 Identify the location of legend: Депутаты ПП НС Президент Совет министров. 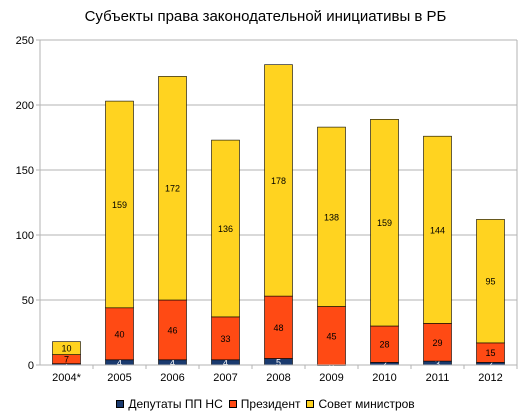
(265, 404).